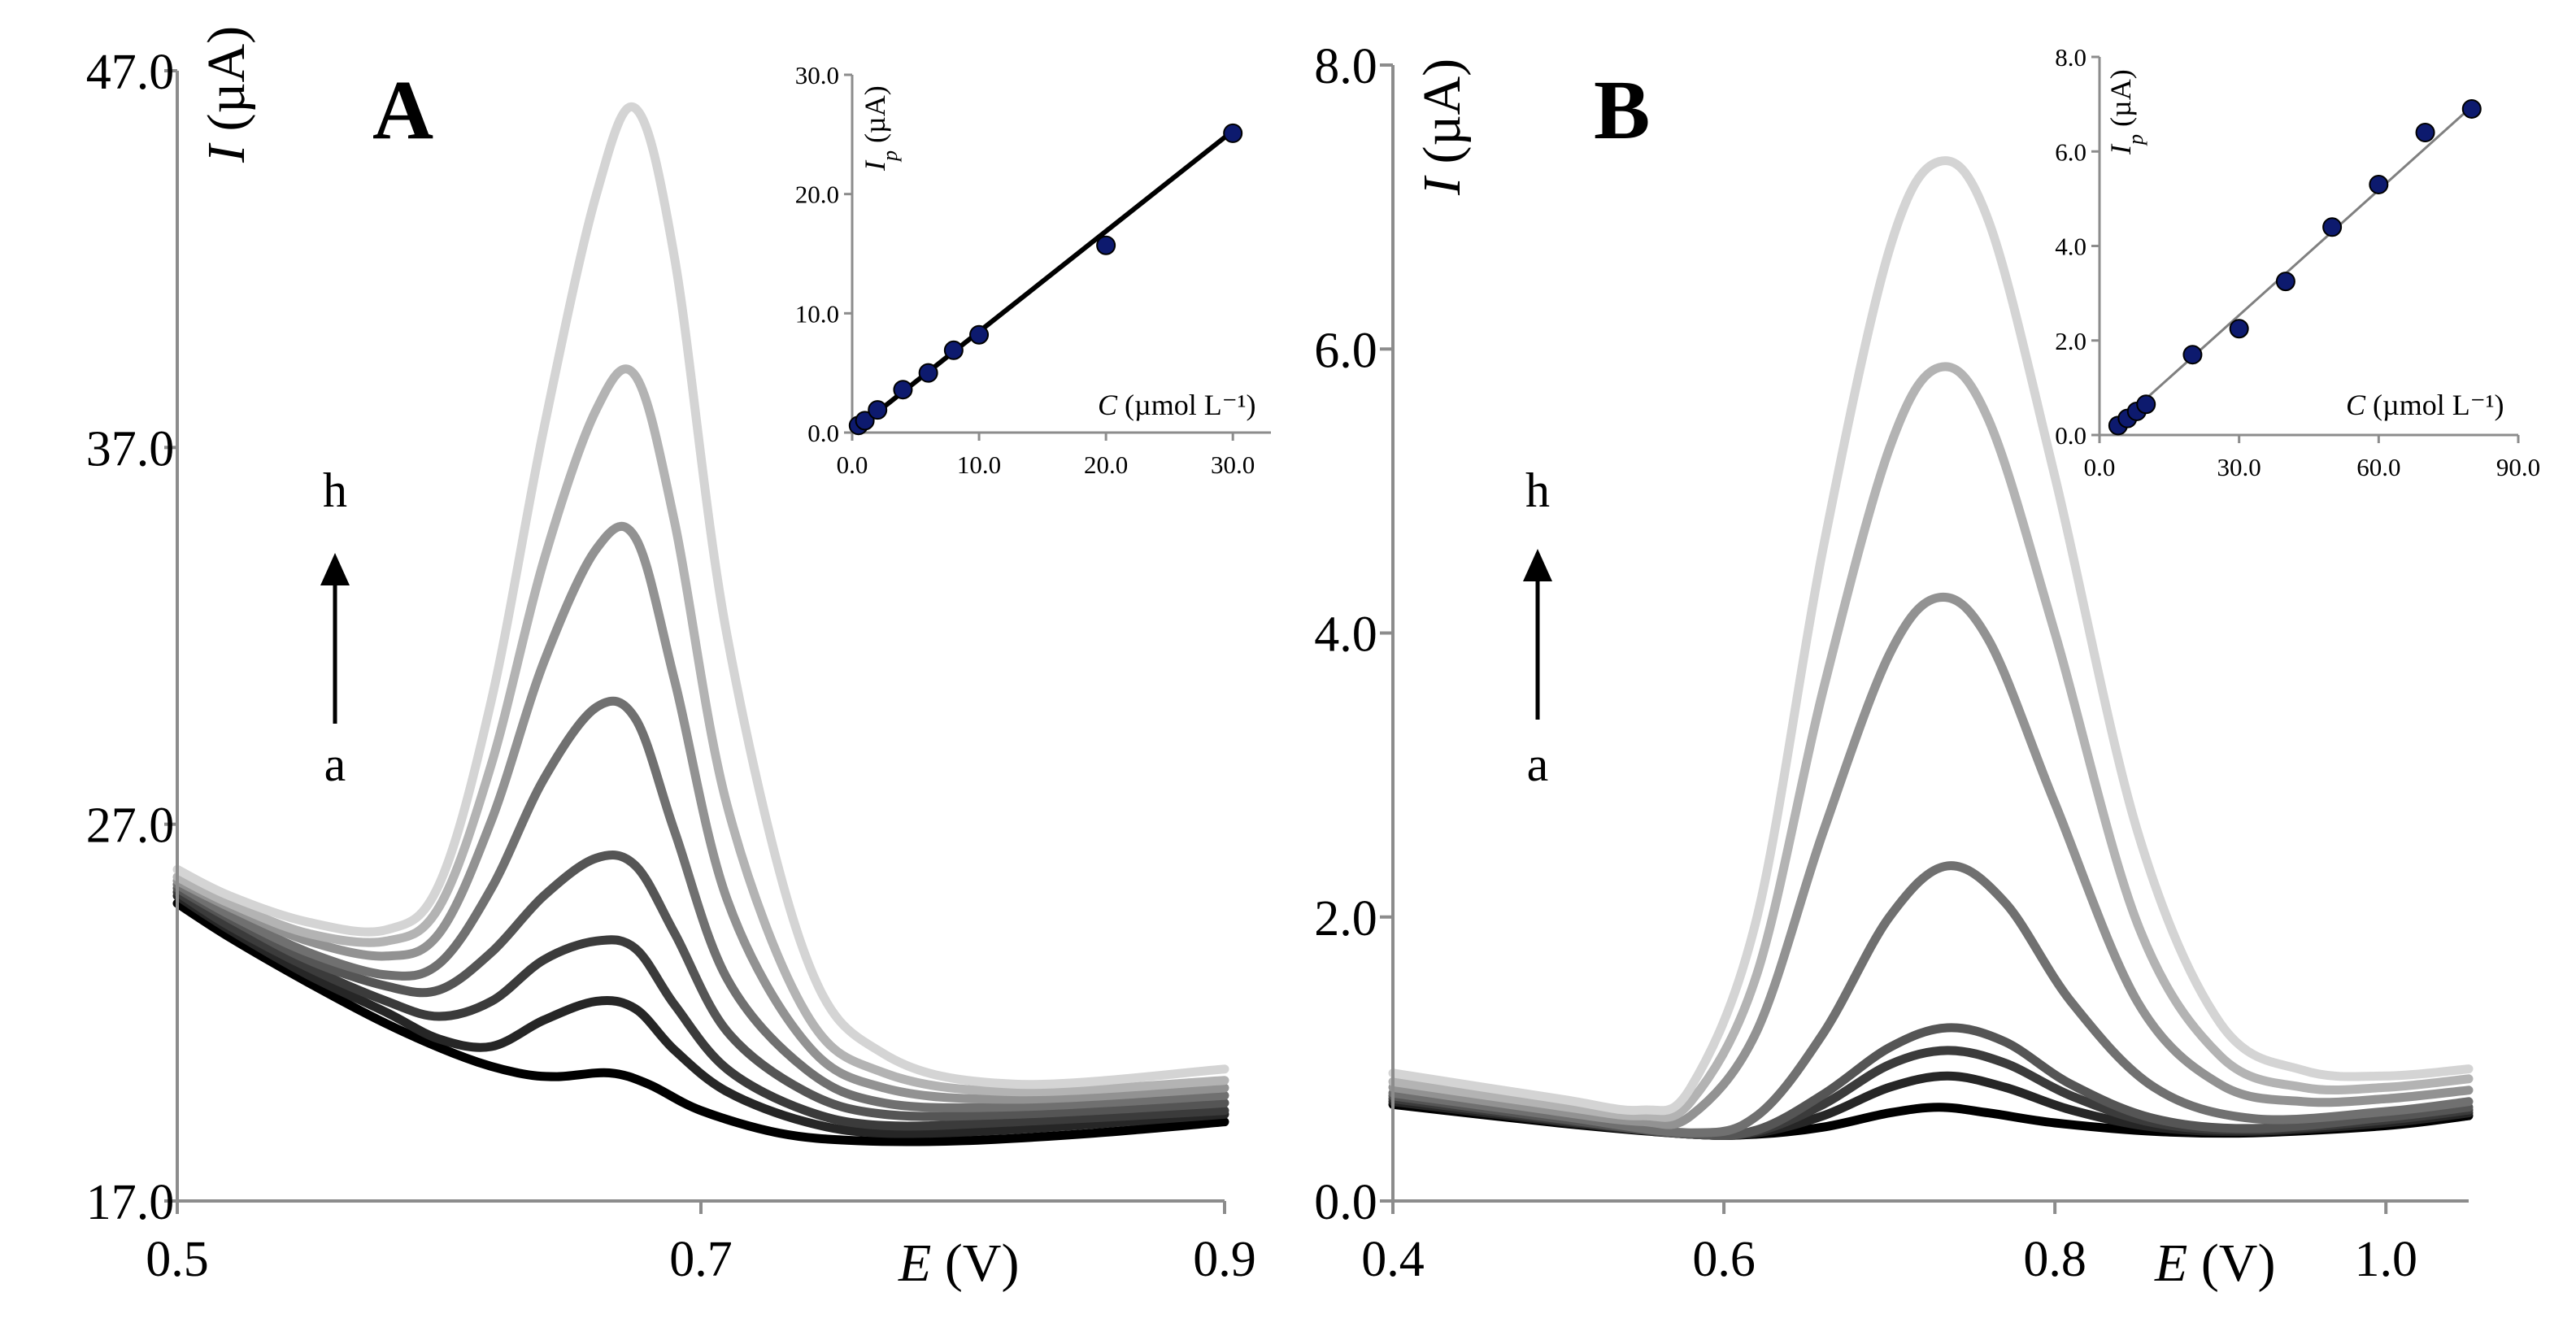 The width and height of the screenshot is (2576, 1327). I want to click on inset-ticks: 0.0 2.0 4.0 6.0 8.0 0.0 30.0 60.0 90.0, so click(2298, 262).